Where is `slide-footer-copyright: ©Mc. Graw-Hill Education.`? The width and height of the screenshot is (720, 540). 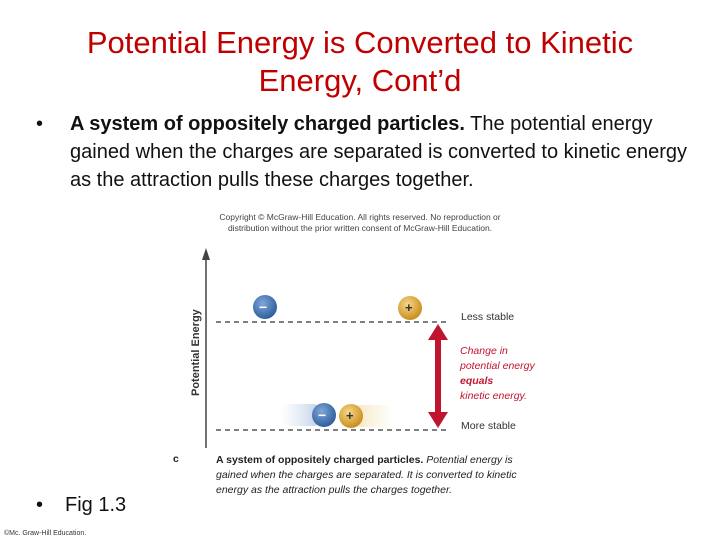
slide-footer-copyright: ©Mc. Graw-Hill Education. is located at coordinates (45, 533).